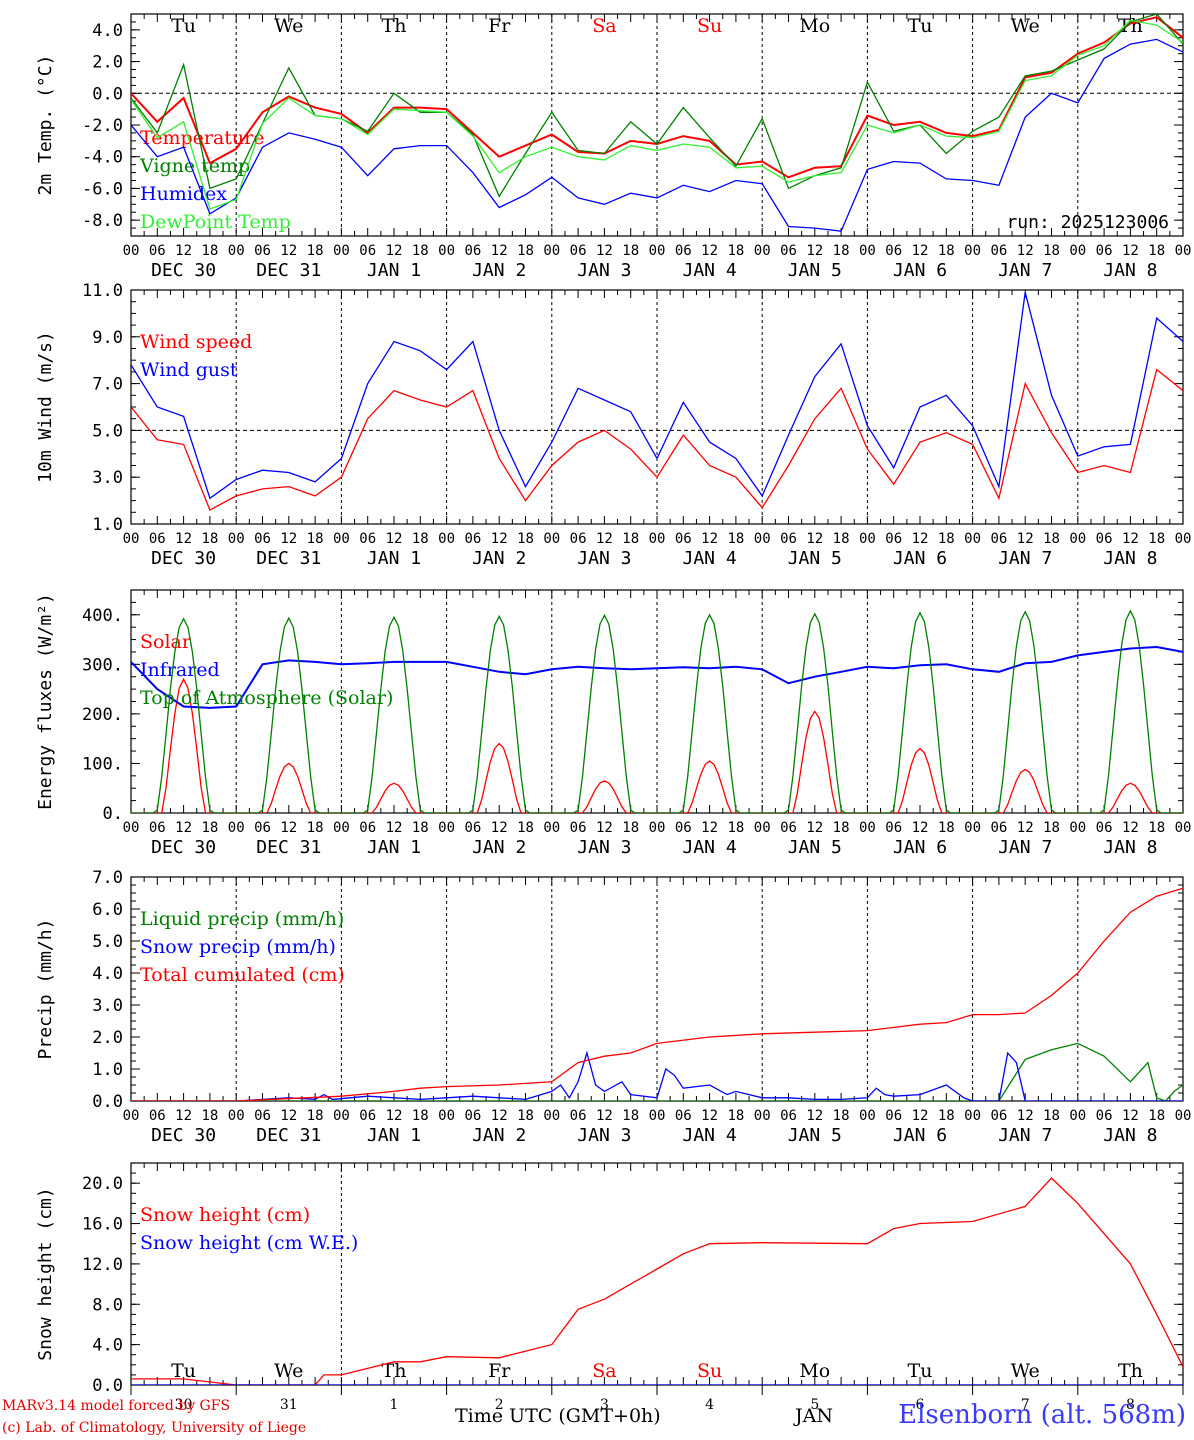 This screenshot has width=1194, height=1440. What do you see at coordinates (102, 126) in the screenshot?
I see `y-tick-label: -2.0` at bounding box center [102, 126].